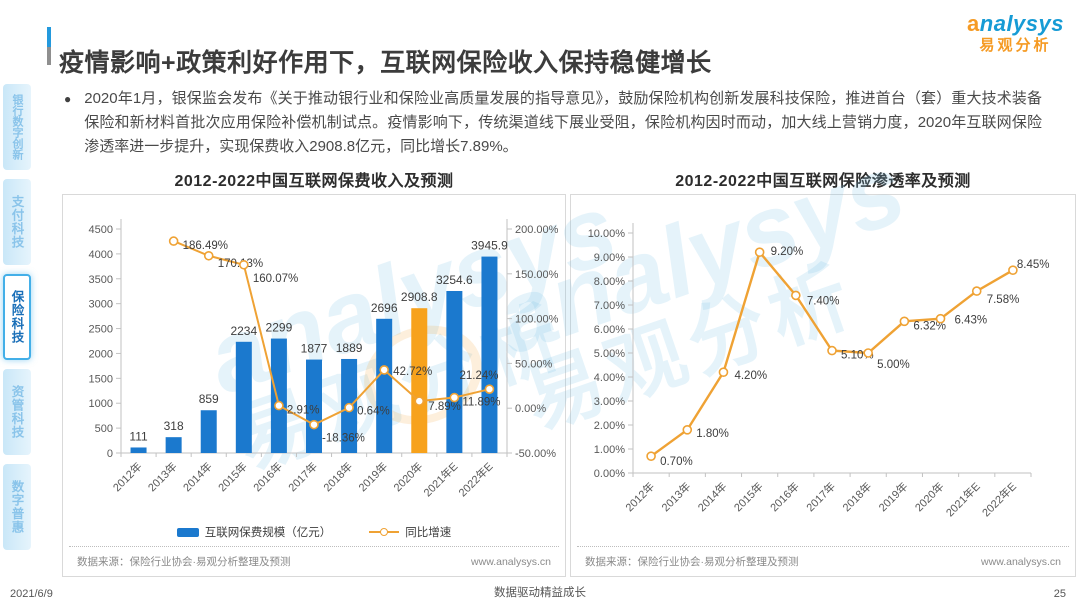 This screenshot has width=1080, height=608. I want to click on sidebar: 银行数字创新 支付科技保险科技资管科技数字普惠, so click(20, 321).